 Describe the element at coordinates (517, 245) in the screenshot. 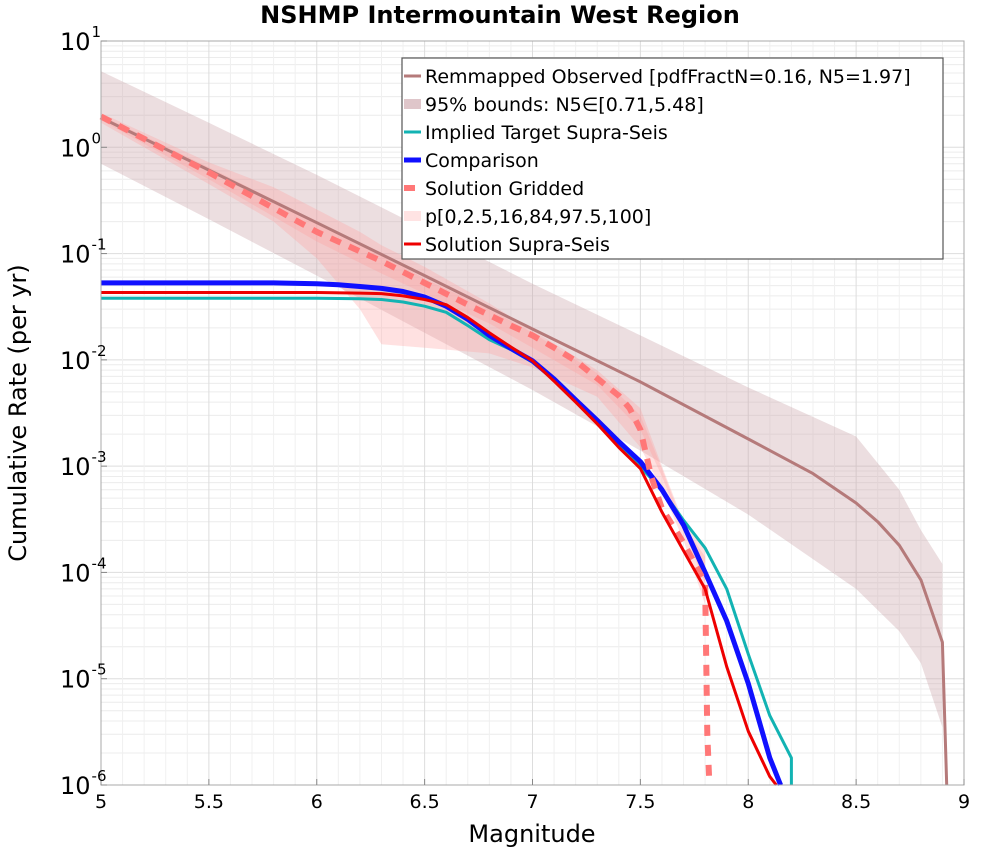

I see `legend-label: Solution Supra-Seis` at that location.